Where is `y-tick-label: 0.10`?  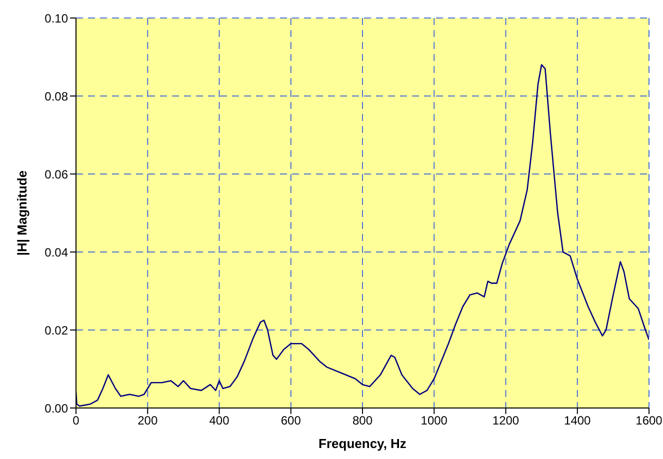 y-tick-label: 0.10 is located at coordinates (56, 18).